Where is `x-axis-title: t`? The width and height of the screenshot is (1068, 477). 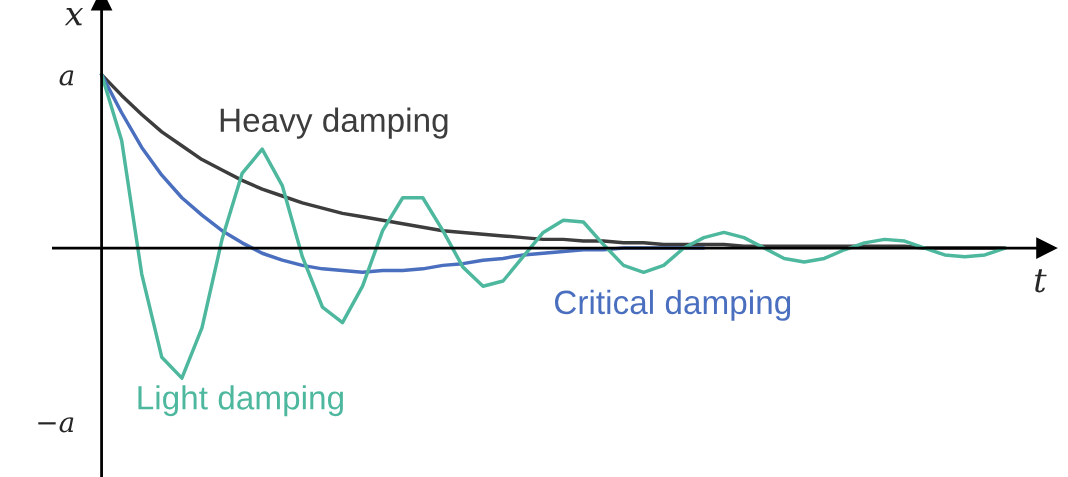
x-axis-title: t is located at coordinates (1041, 281).